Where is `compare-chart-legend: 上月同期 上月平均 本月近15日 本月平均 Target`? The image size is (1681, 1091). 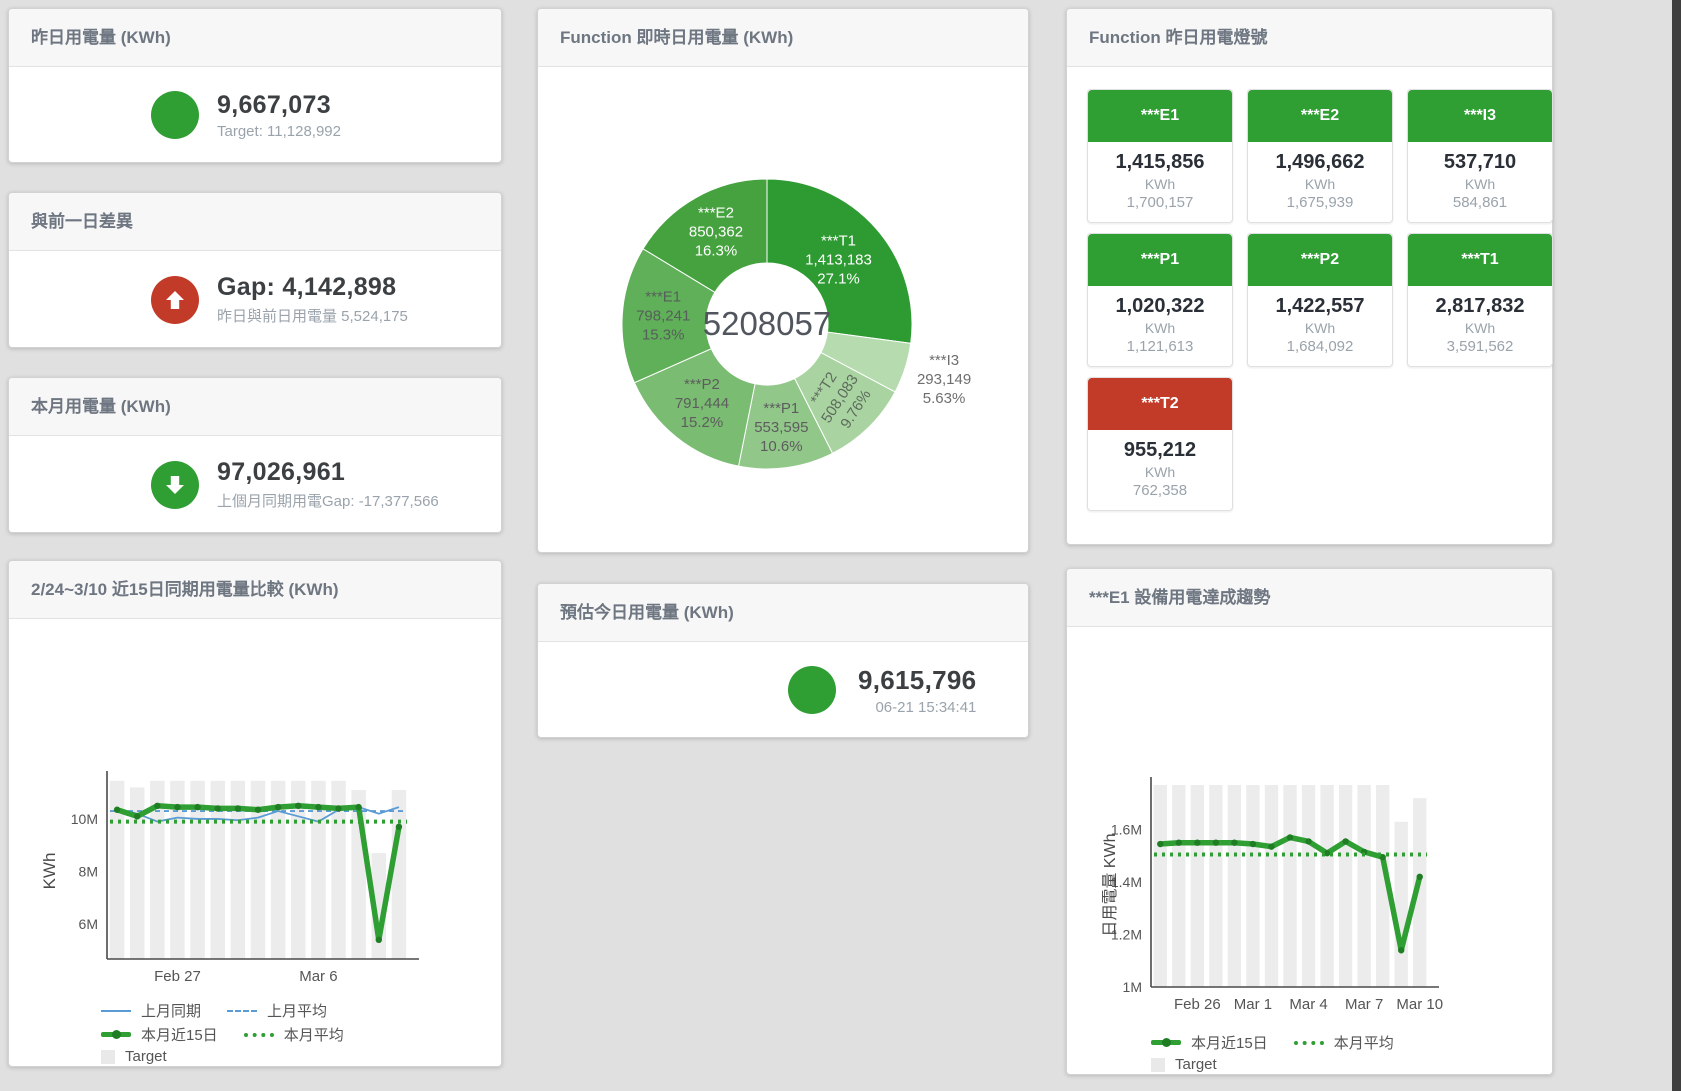 compare-chart-legend: 上月同期 上月平均 本月近15日 本月平均 Target is located at coordinates (301, 1032).